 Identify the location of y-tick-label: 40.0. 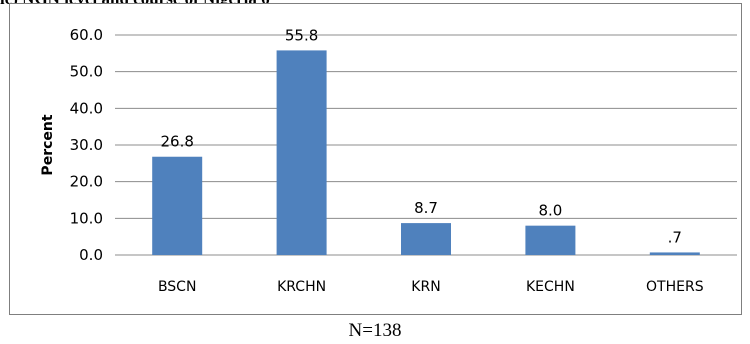
(86, 108).